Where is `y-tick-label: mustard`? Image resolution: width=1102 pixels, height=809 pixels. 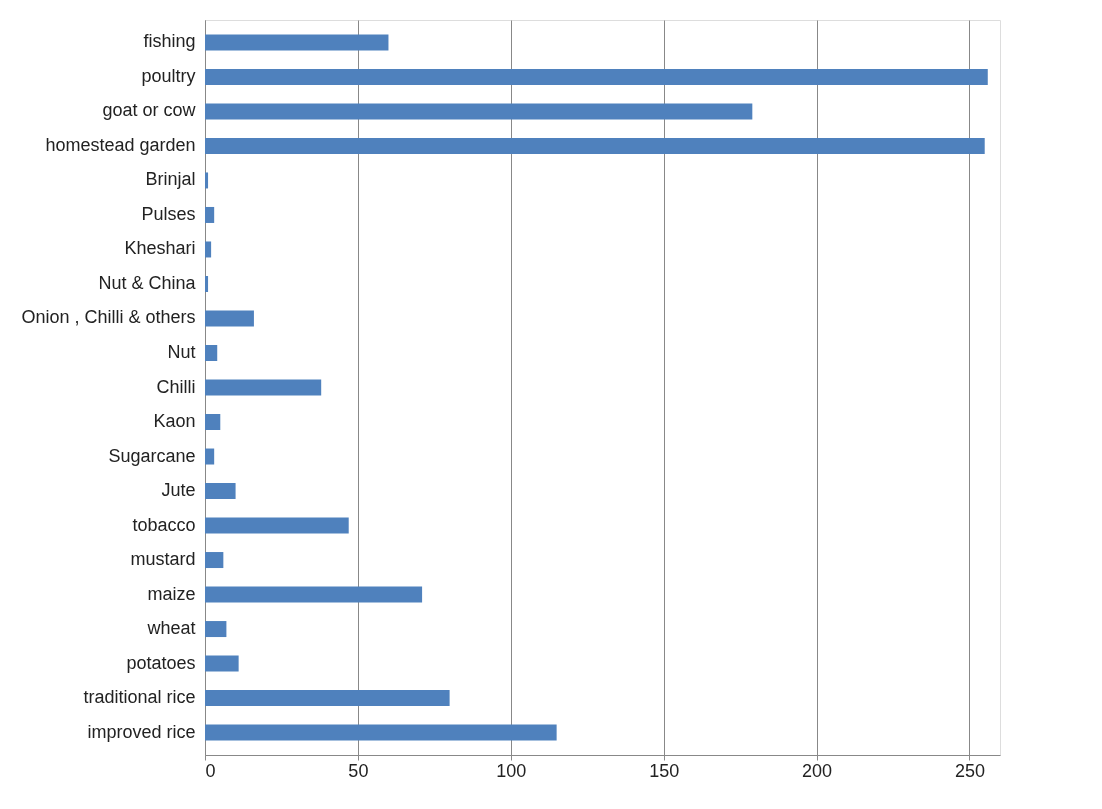
y-tick-label: mustard is located at coordinates (163, 559).